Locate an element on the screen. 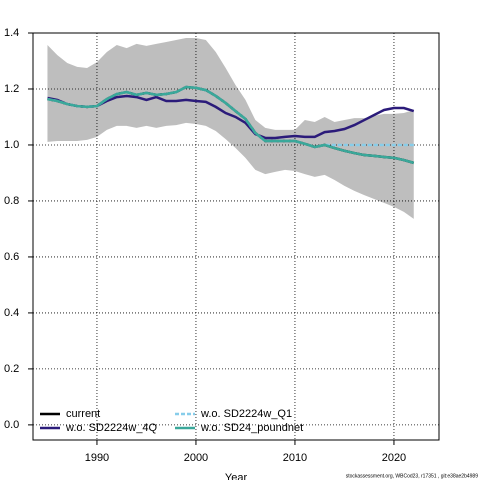 The width and height of the screenshot is (480, 480). x-tick-label: 2010 is located at coordinates (295, 458).